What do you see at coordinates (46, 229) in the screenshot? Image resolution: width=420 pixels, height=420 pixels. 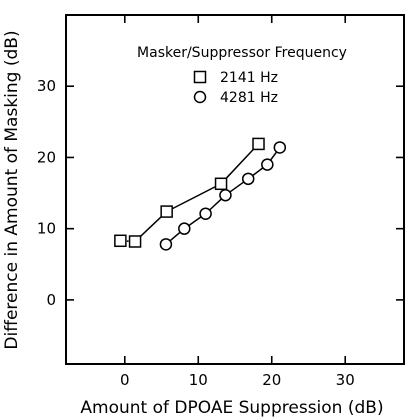 I see `y-tick-label: 10` at bounding box center [46, 229].